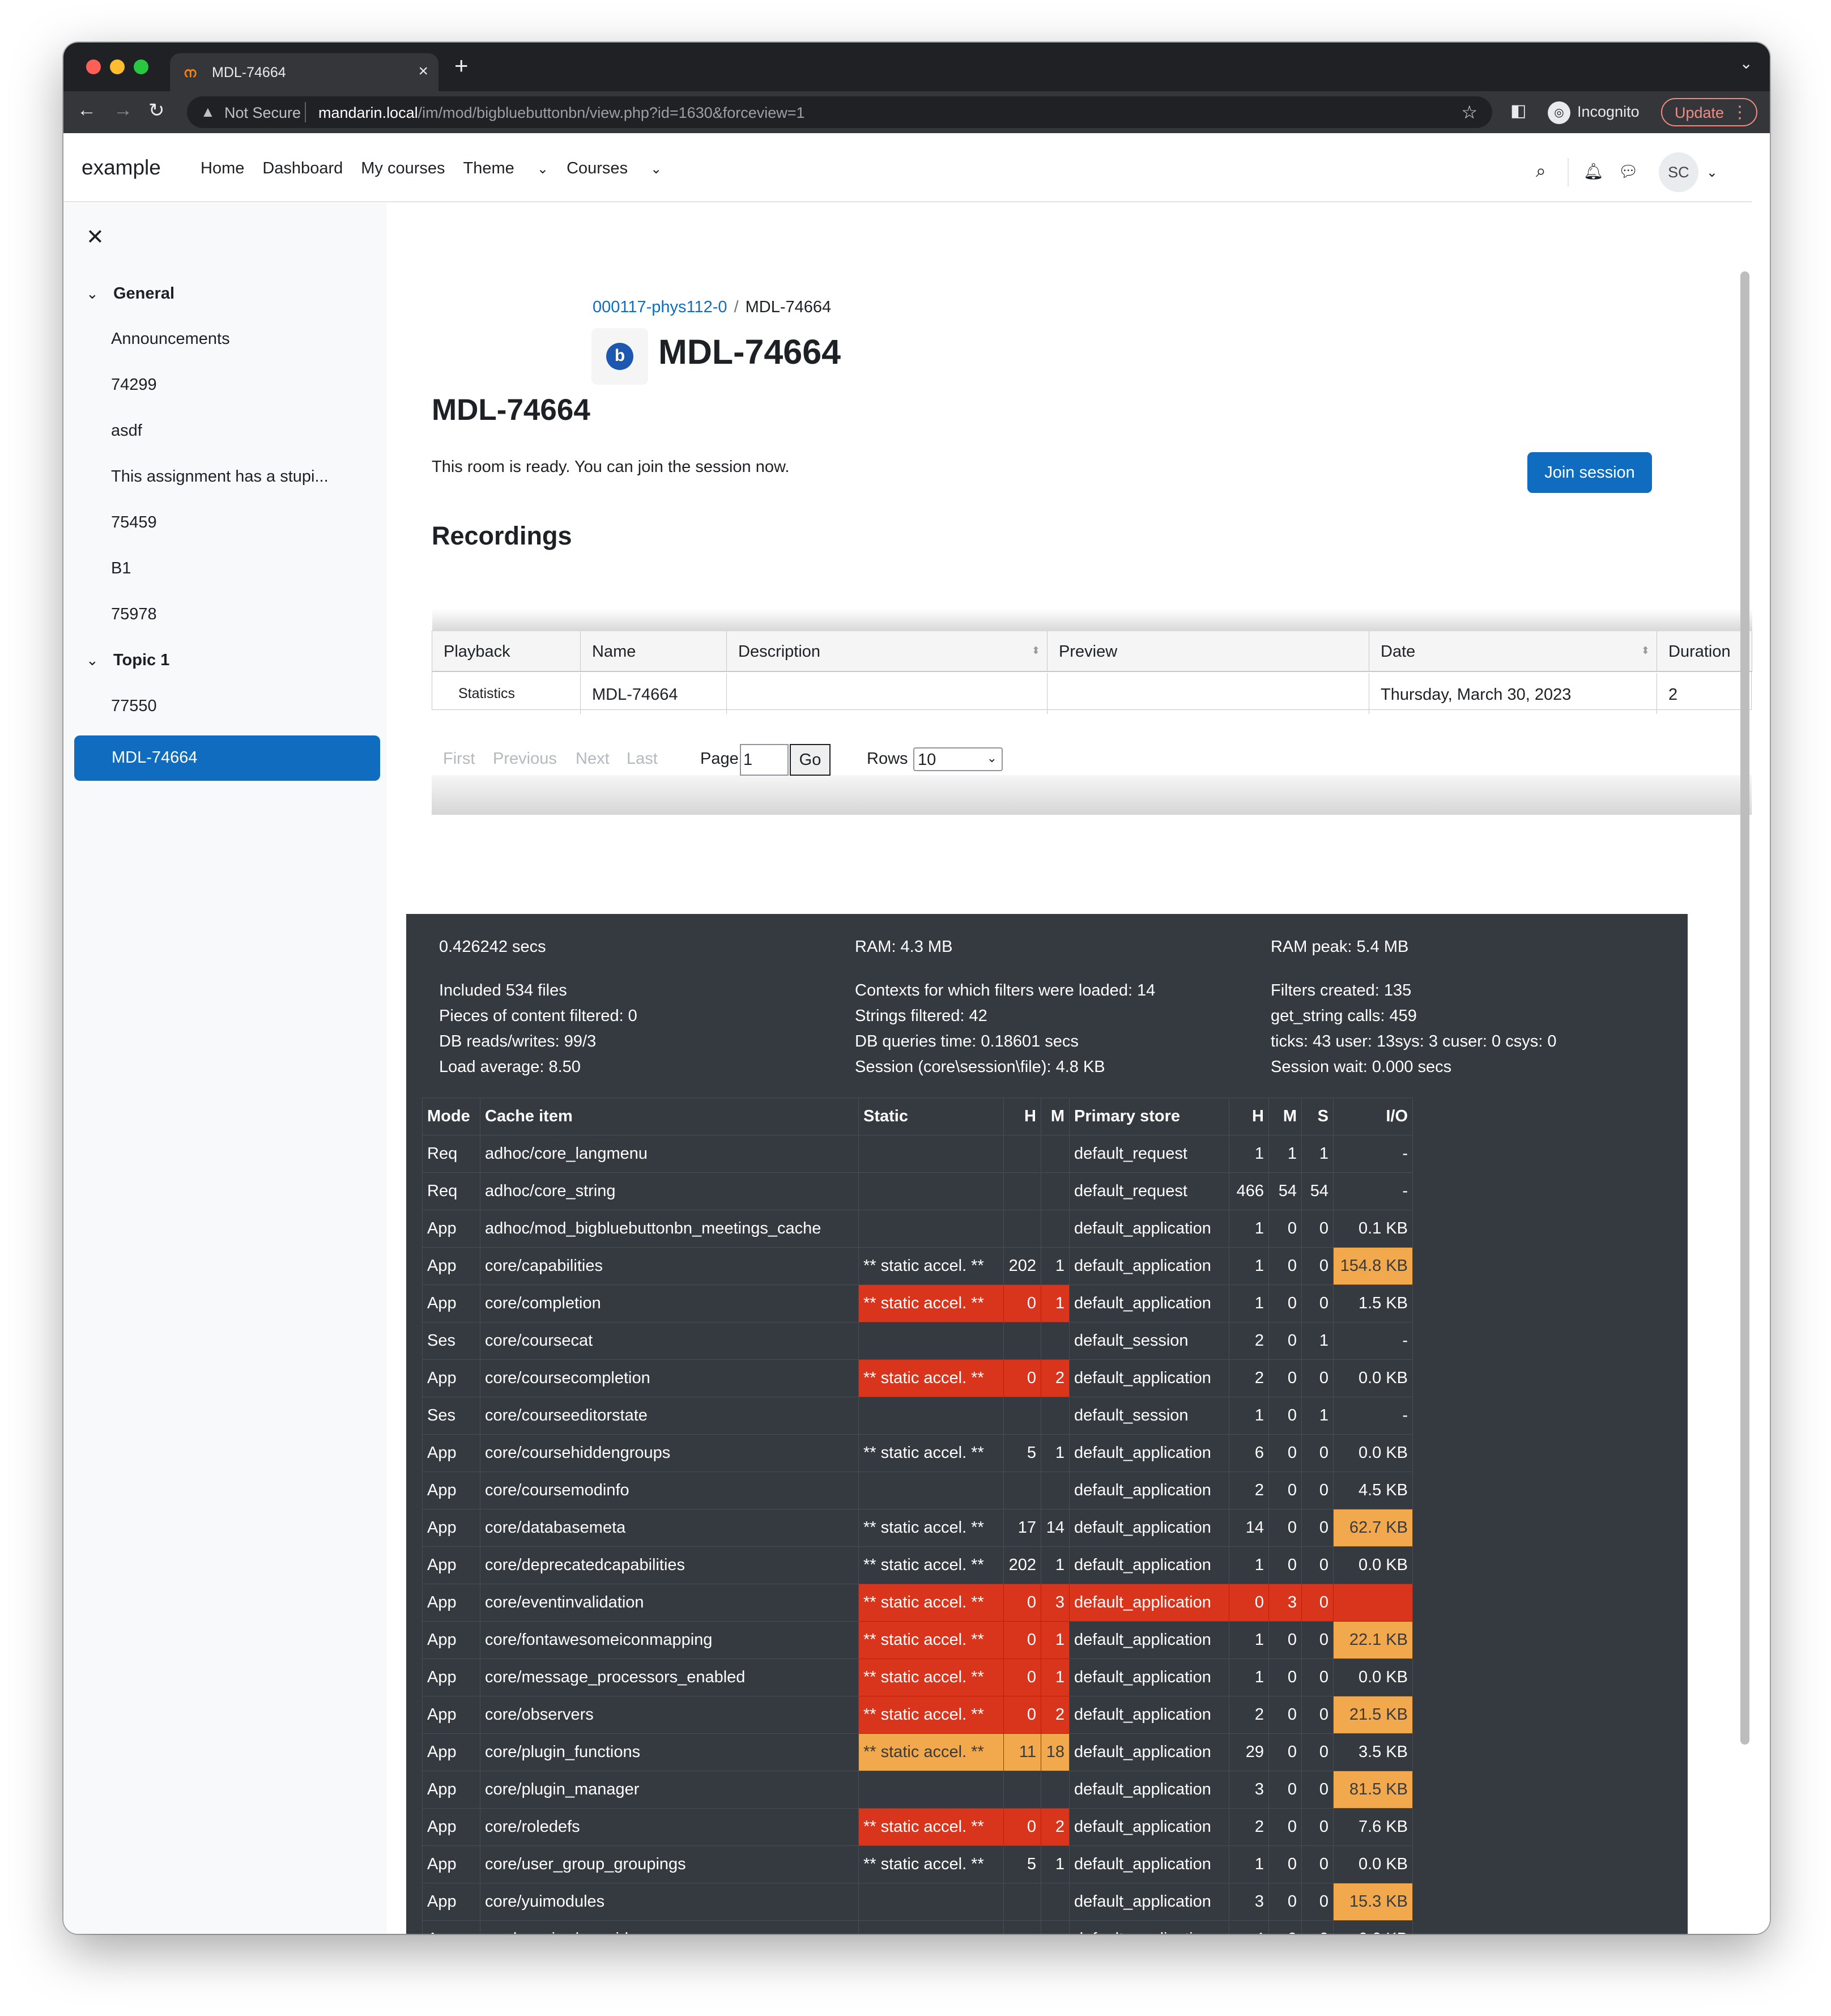  I want to click on drawer-item-75978: 75978, so click(134, 614).